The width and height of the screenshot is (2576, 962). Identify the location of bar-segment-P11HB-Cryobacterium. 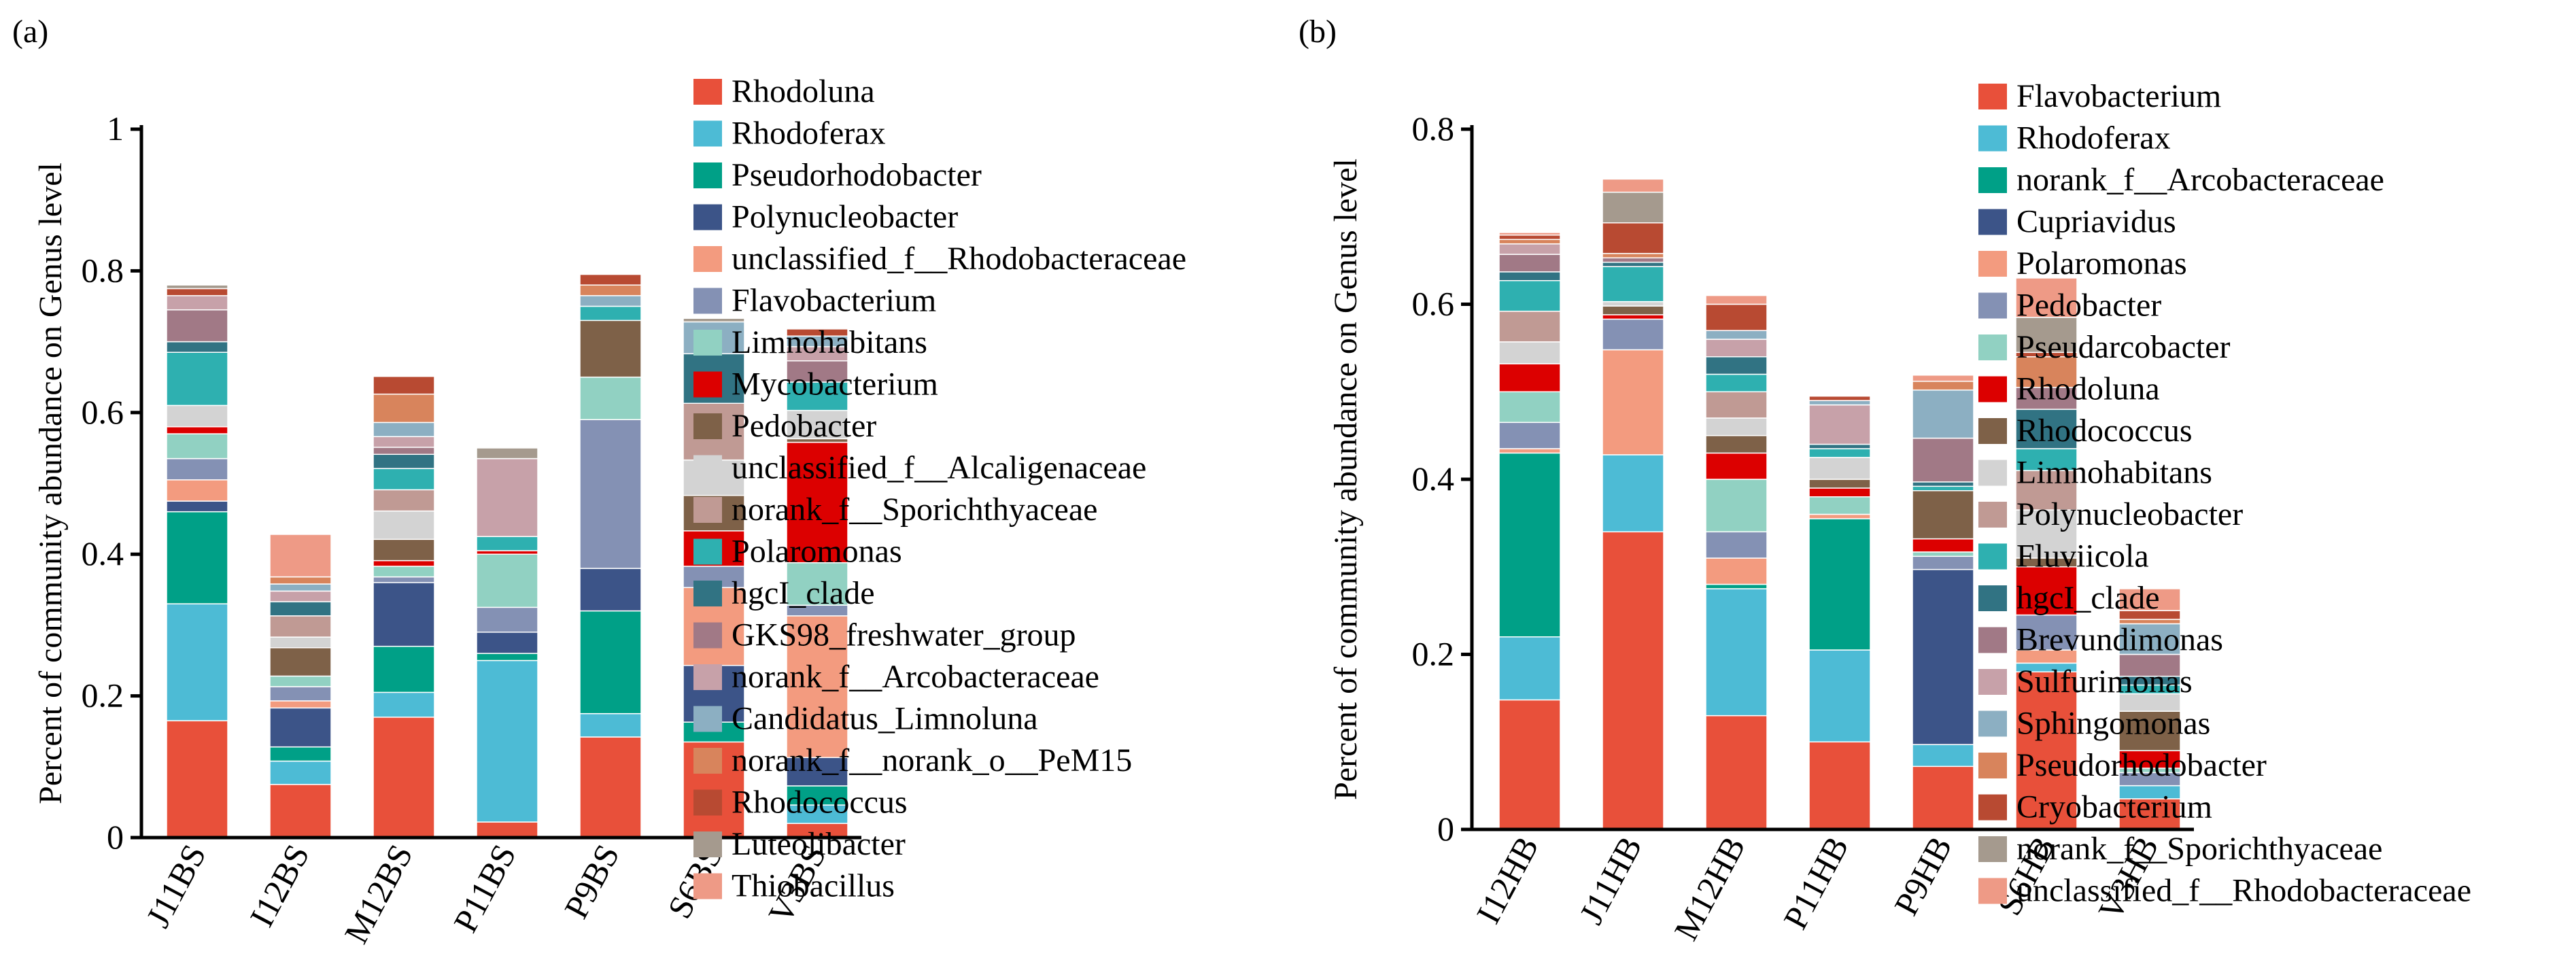
(1839, 398).